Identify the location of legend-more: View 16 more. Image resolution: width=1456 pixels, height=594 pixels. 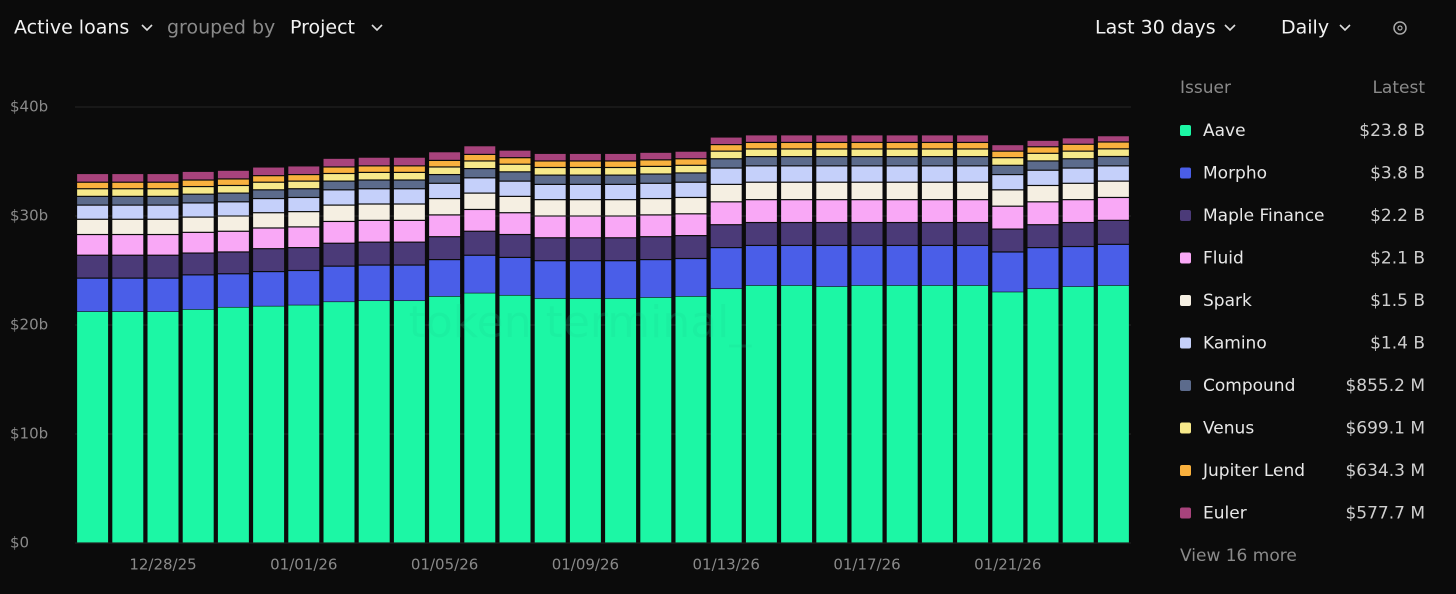
(1238, 556).